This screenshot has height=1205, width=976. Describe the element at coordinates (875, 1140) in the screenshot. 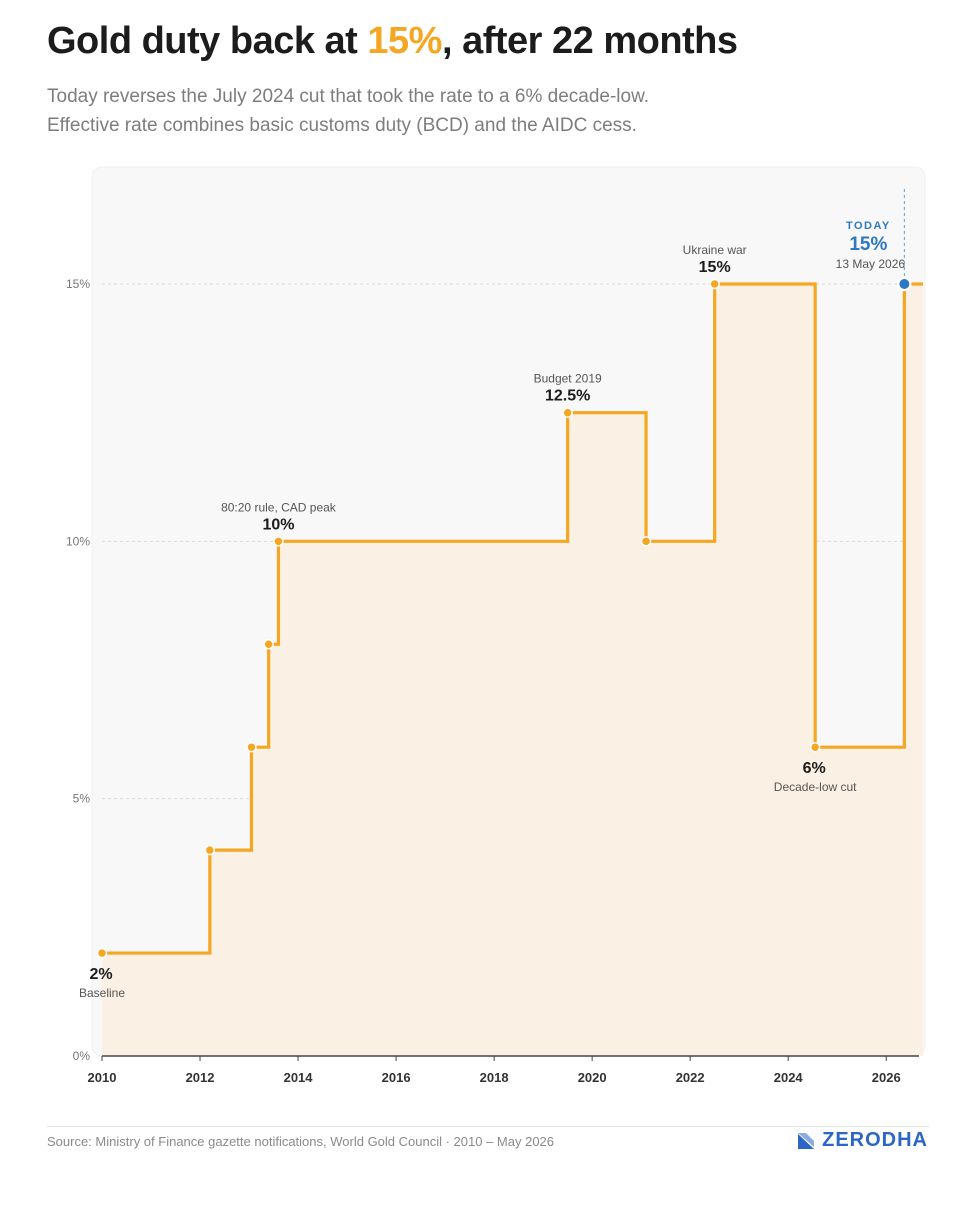

I see `brand-name: ZERODHA` at that location.